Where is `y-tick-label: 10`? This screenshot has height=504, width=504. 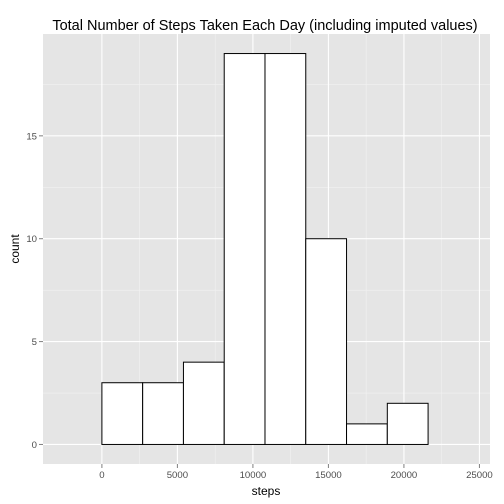
y-tick-label: 10 is located at coordinates (31, 239).